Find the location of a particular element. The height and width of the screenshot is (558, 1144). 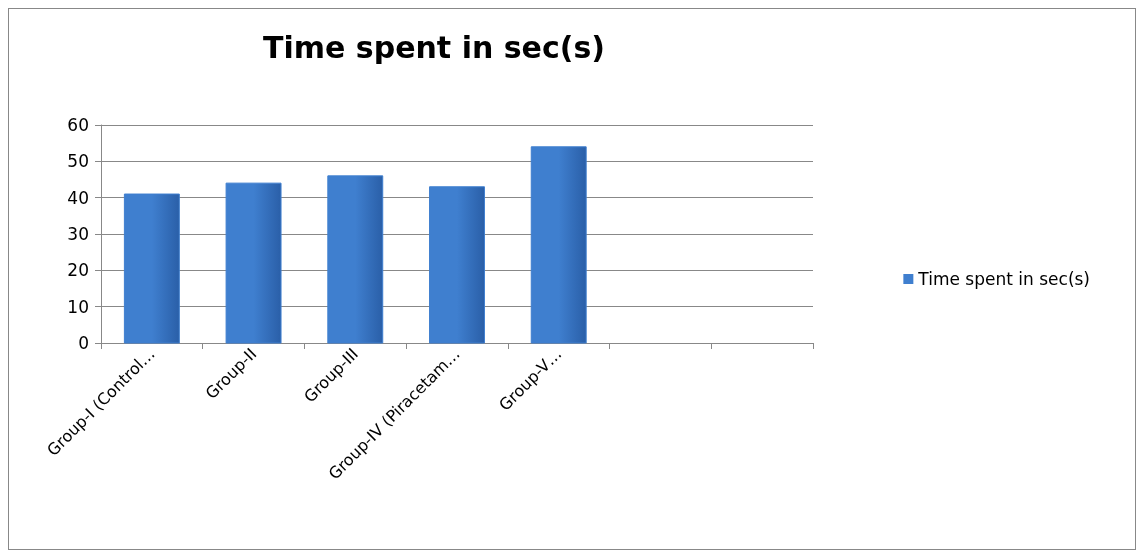

y-tick-label: 50 is located at coordinates (78, 161).